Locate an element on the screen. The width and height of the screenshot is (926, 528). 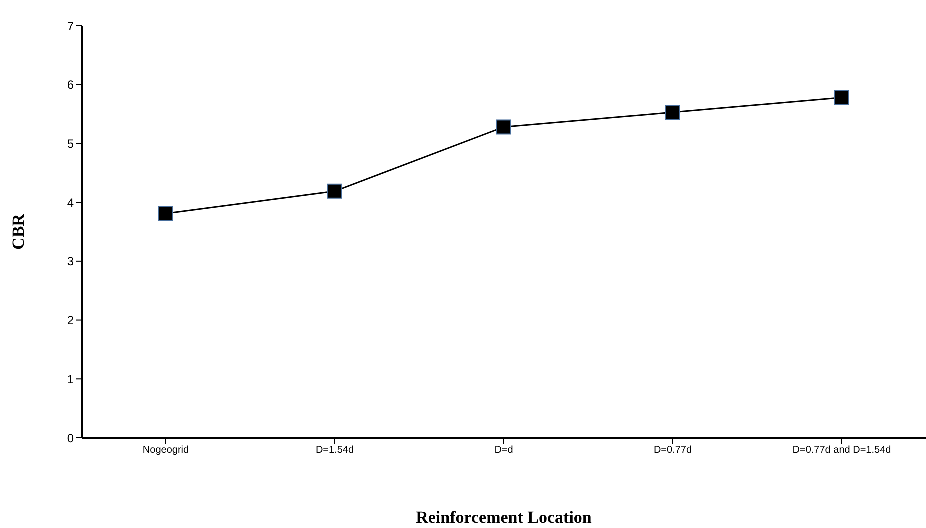
y-tick-label: 5 is located at coordinates (70, 143).